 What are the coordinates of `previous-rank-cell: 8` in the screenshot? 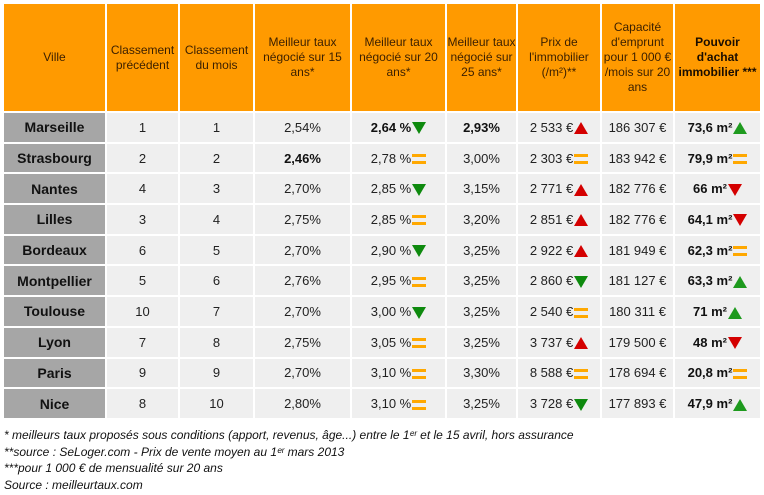 It's located at (142, 403).